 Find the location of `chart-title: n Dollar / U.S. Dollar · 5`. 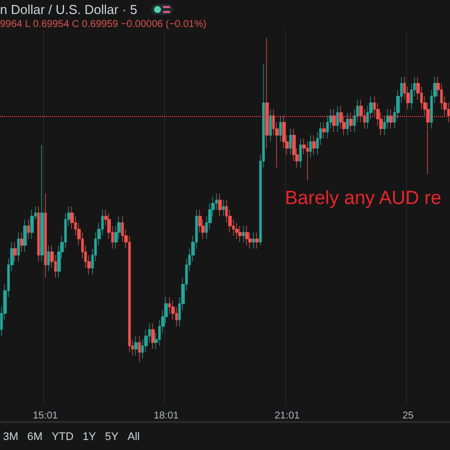

chart-title: n Dollar / U.S. Dollar · 5 is located at coordinates (69, 9).